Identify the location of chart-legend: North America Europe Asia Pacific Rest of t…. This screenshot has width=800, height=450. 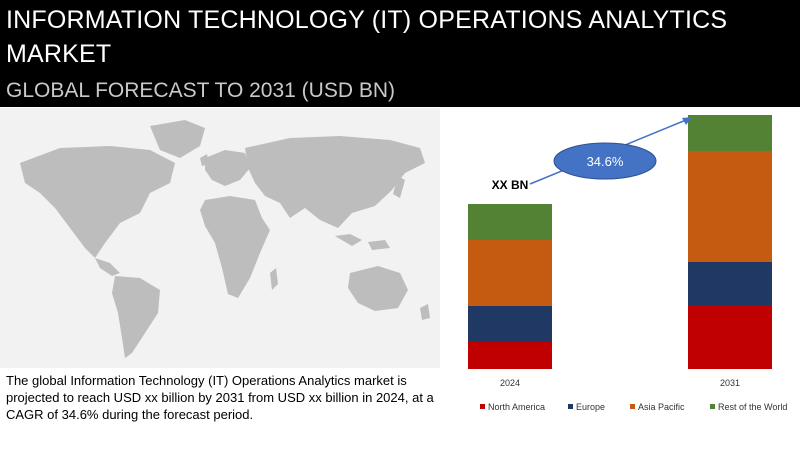
(633, 407).